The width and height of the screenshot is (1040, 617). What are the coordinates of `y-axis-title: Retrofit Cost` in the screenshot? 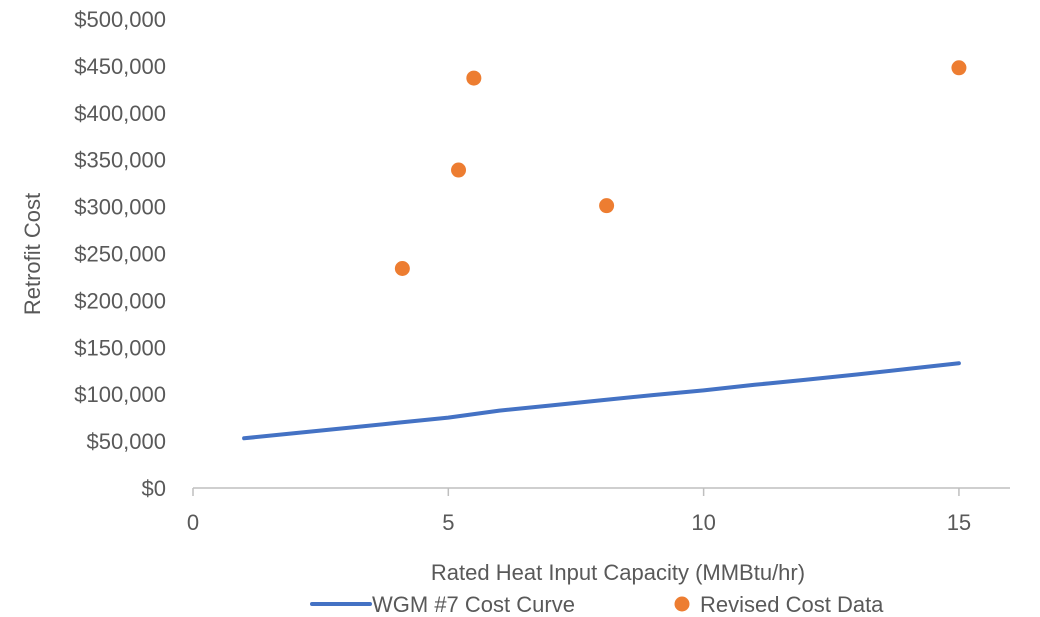 It's located at (32, 254).